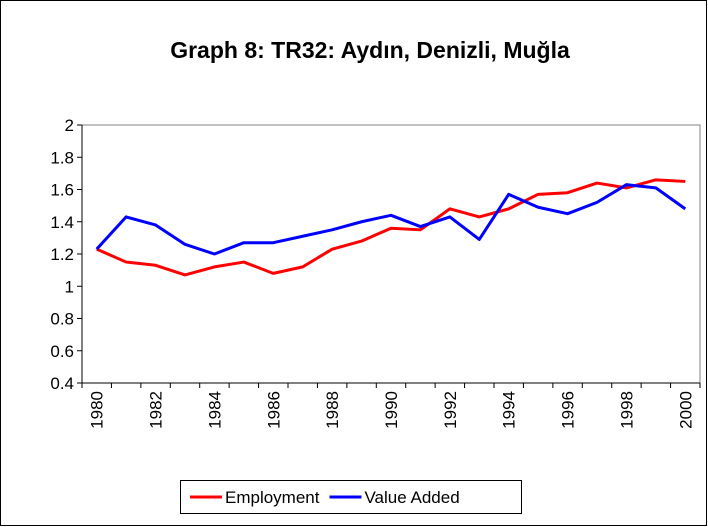 The image size is (708, 527). What do you see at coordinates (156, 410) in the screenshot?
I see `x-tick-label: 1982` at bounding box center [156, 410].